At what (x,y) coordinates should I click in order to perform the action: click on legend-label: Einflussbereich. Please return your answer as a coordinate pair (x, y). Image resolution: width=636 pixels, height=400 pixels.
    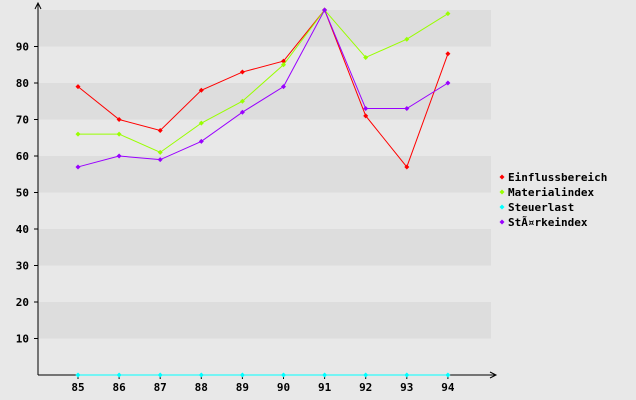
    Looking at the image, I should click on (557, 177).